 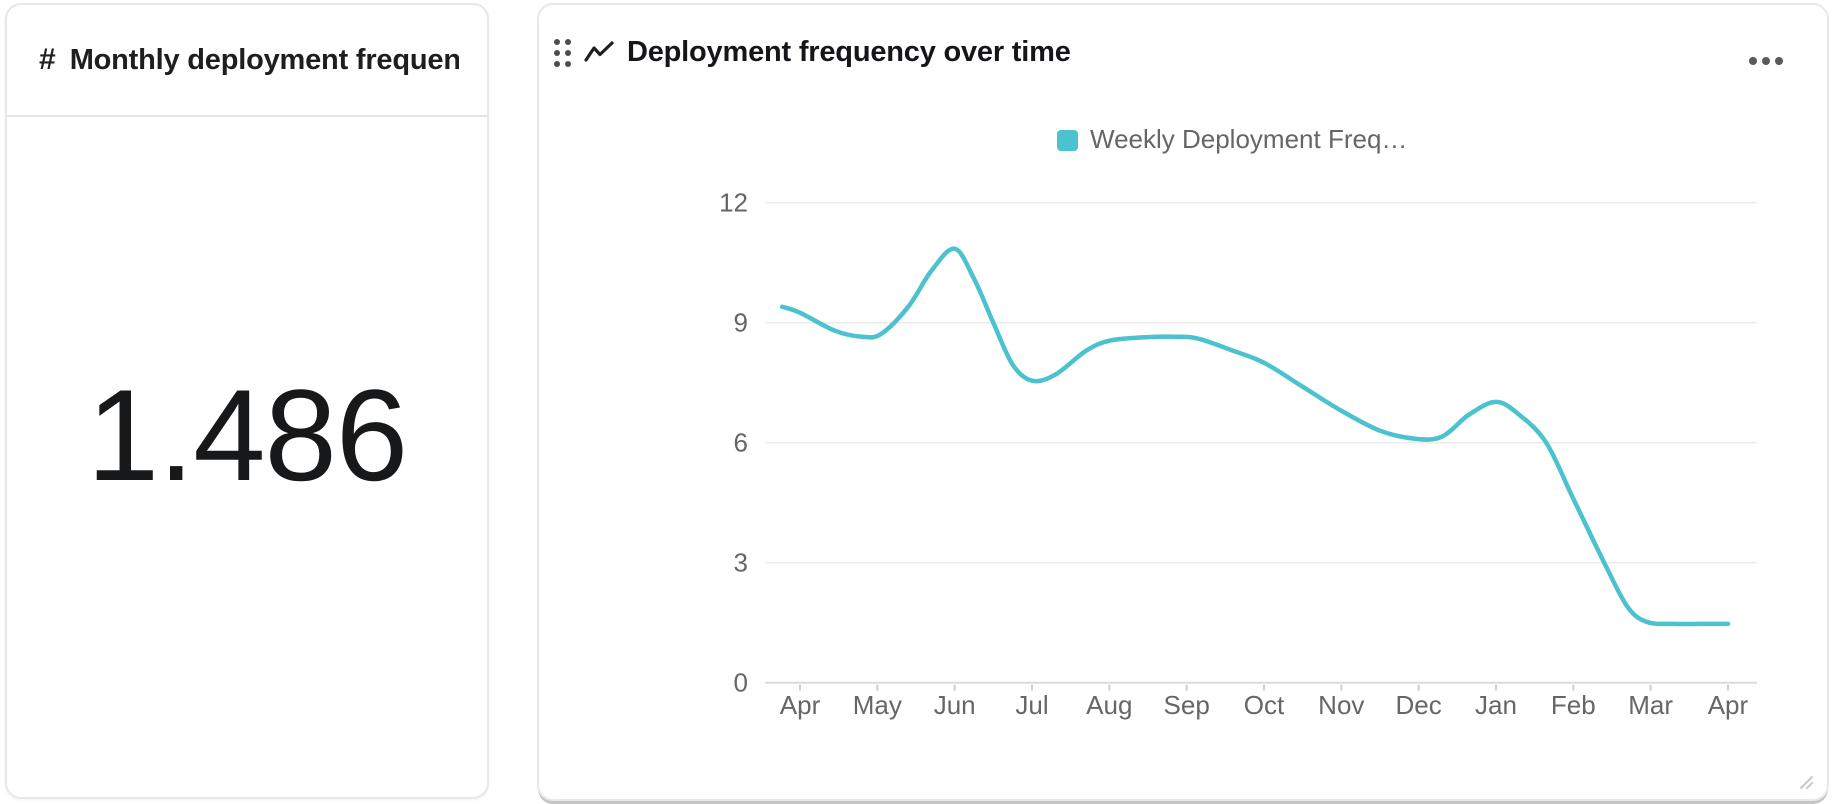 What do you see at coordinates (1753, 61) in the screenshot?
I see `ellipsis-icon` at bounding box center [1753, 61].